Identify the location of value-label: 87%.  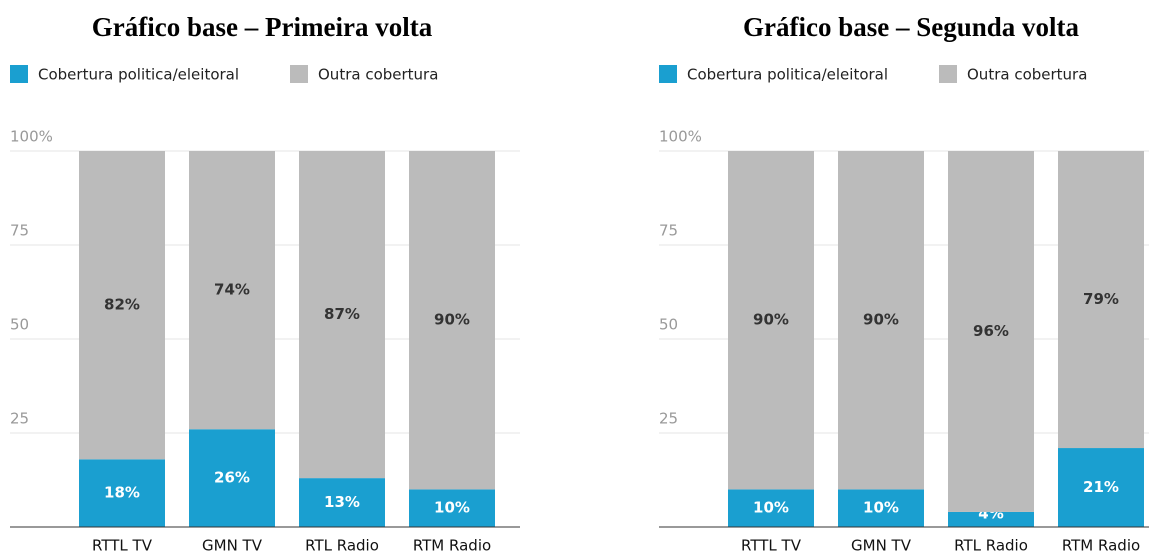
(342, 314).